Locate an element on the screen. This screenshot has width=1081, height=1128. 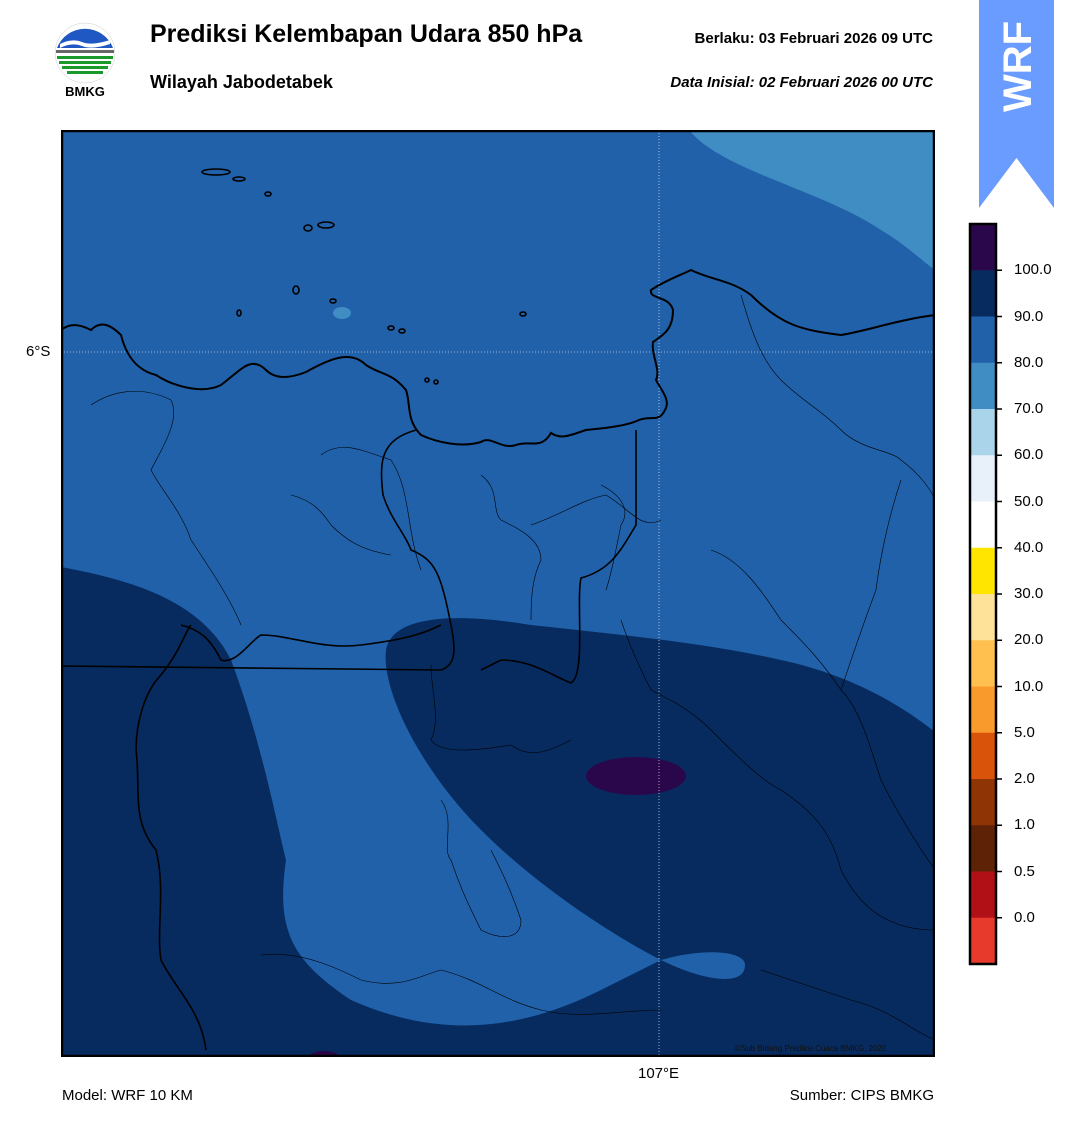
colorbar-tick-label: 0.0 is located at coordinates (1024, 917).